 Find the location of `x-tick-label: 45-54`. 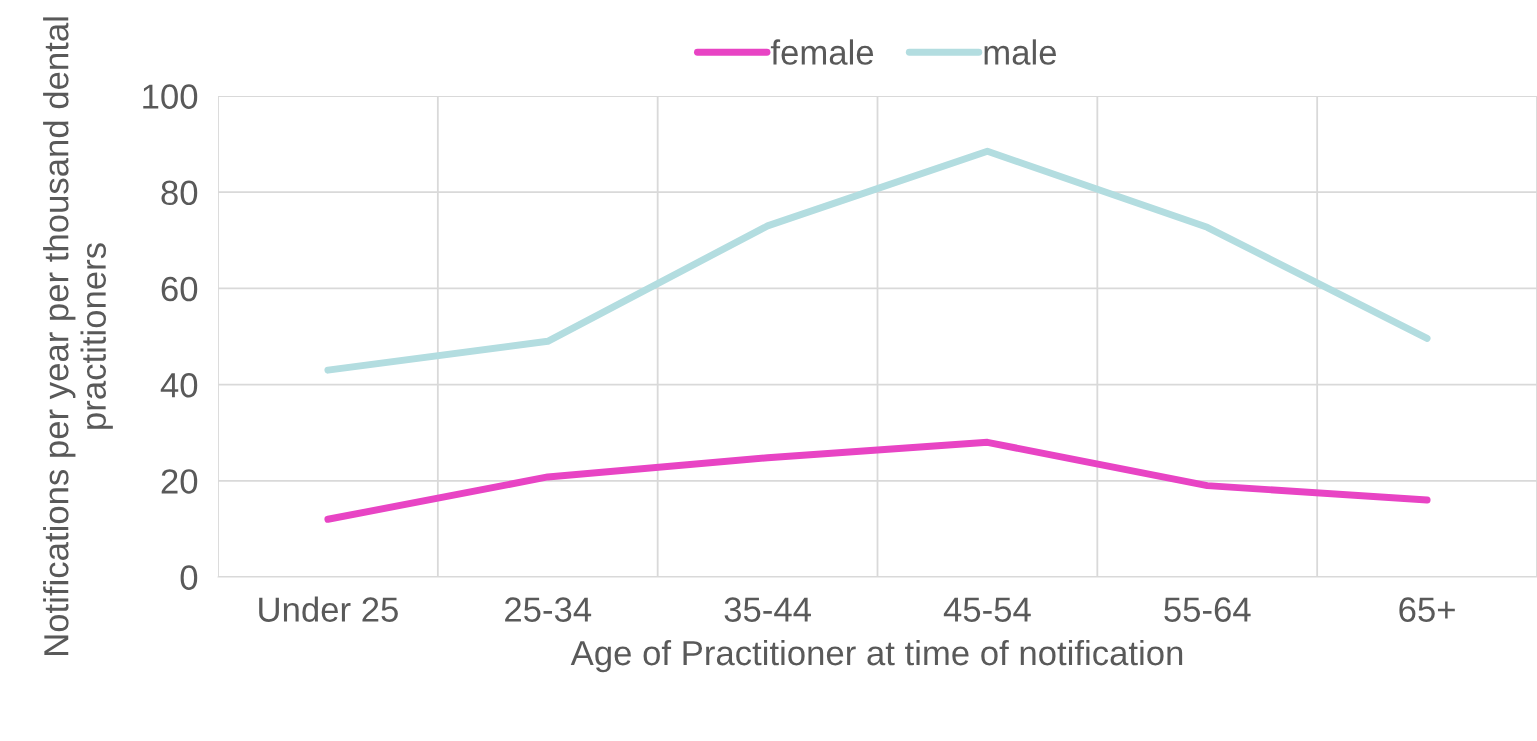

x-tick-label: 45-54 is located at coordinates (987, 609).